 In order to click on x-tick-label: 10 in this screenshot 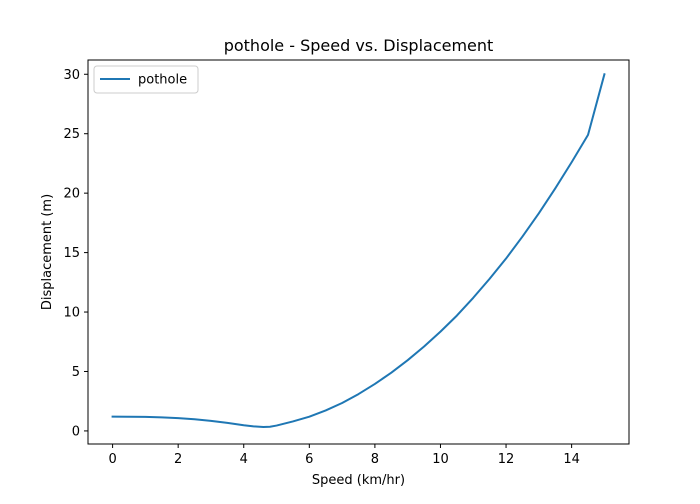, I will do `click(440, 459)`.